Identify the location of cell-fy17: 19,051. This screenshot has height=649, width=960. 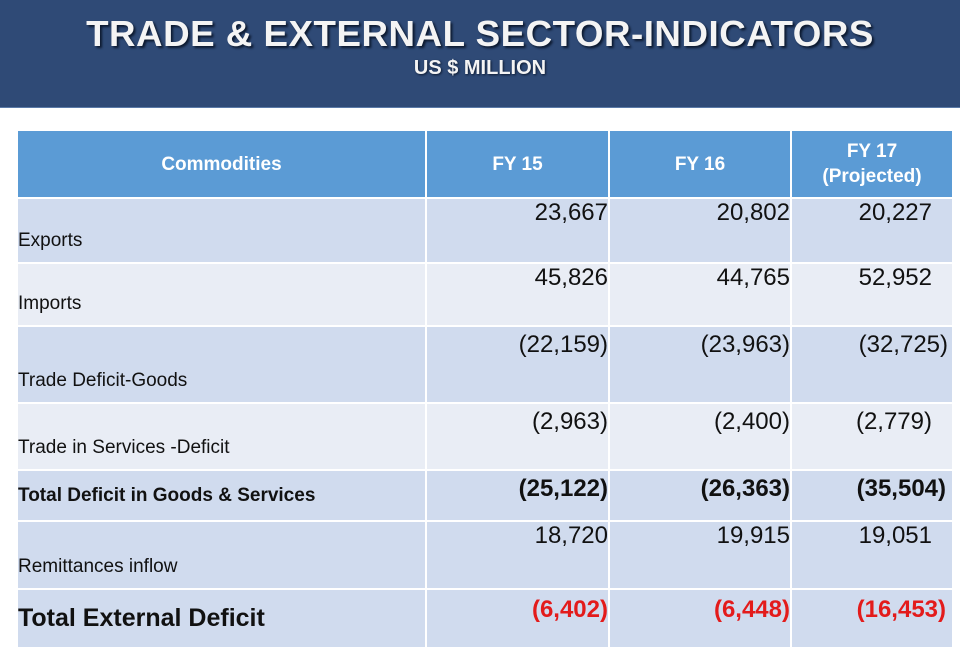
(872, 555).